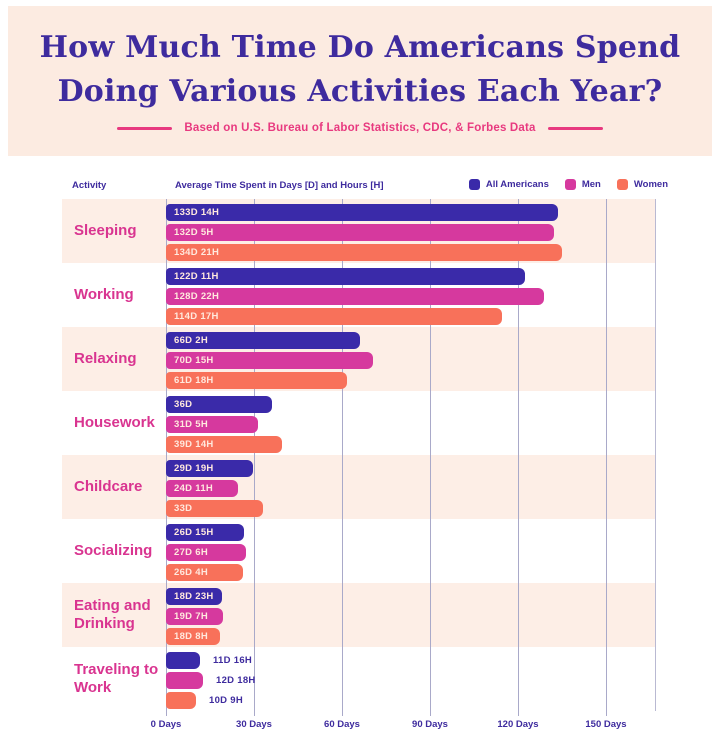 This screenshot has width=720, height=755. Describe the element at coordinates (191, 552) in the screenshot. I see `bar-value-label: 27D 6H` at that location.